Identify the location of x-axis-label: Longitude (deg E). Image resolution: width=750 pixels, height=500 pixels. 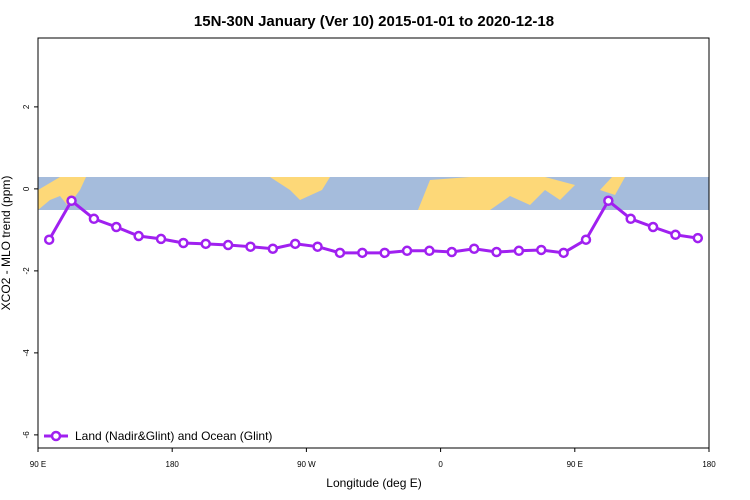
(373, 483).